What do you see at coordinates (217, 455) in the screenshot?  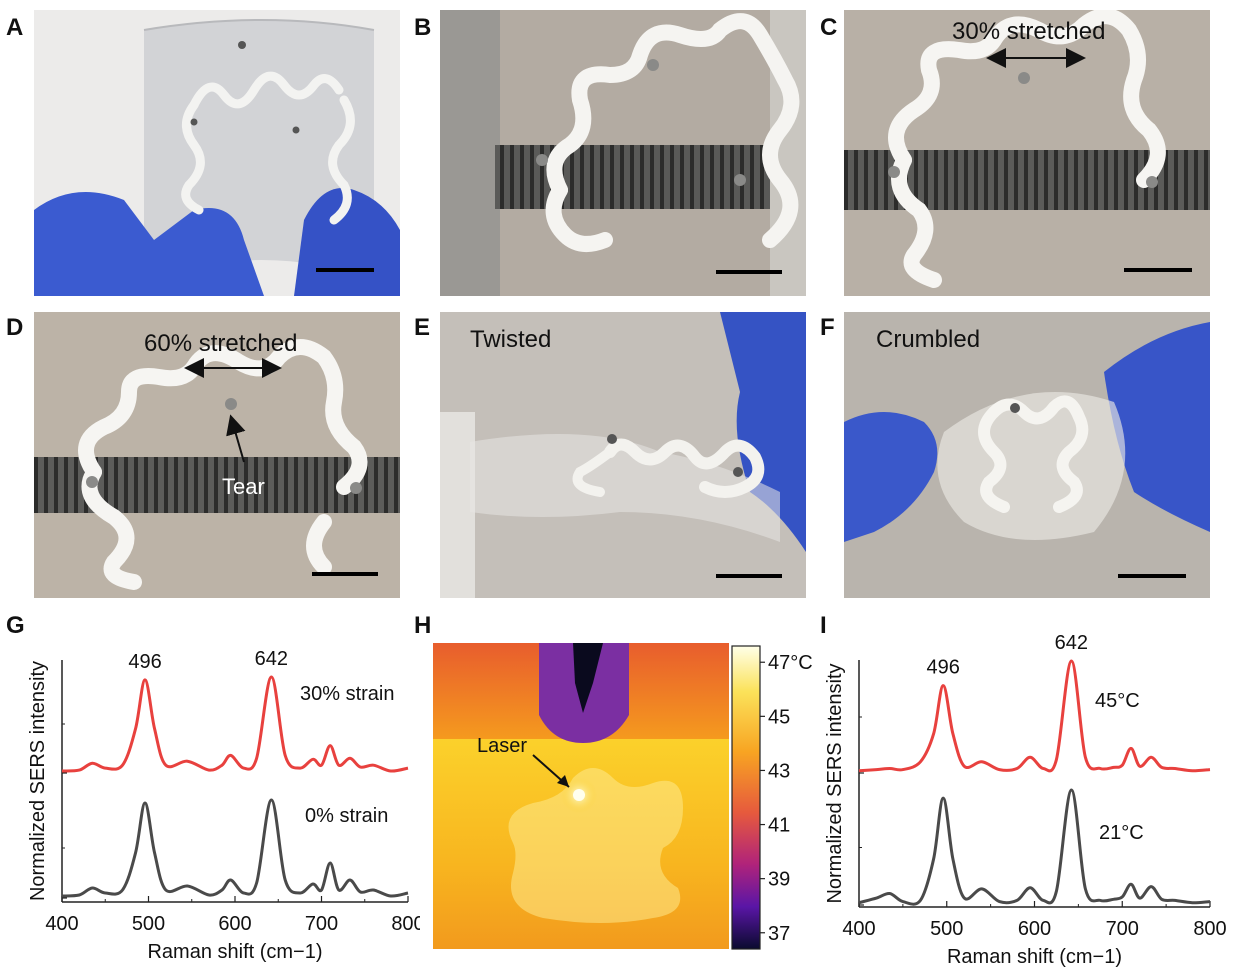 I see `photo-d-60-stretched: 60% stretched Tear` at bounding box center [217, 455].